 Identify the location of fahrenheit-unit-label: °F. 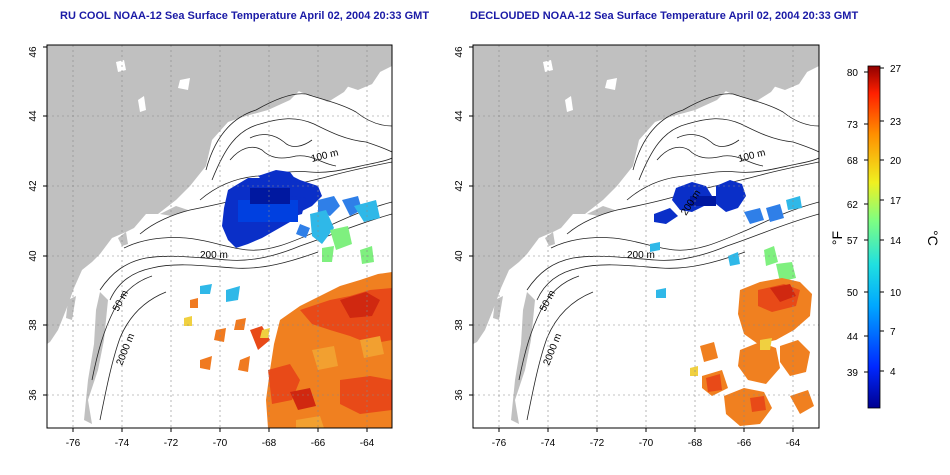
(837, 238).